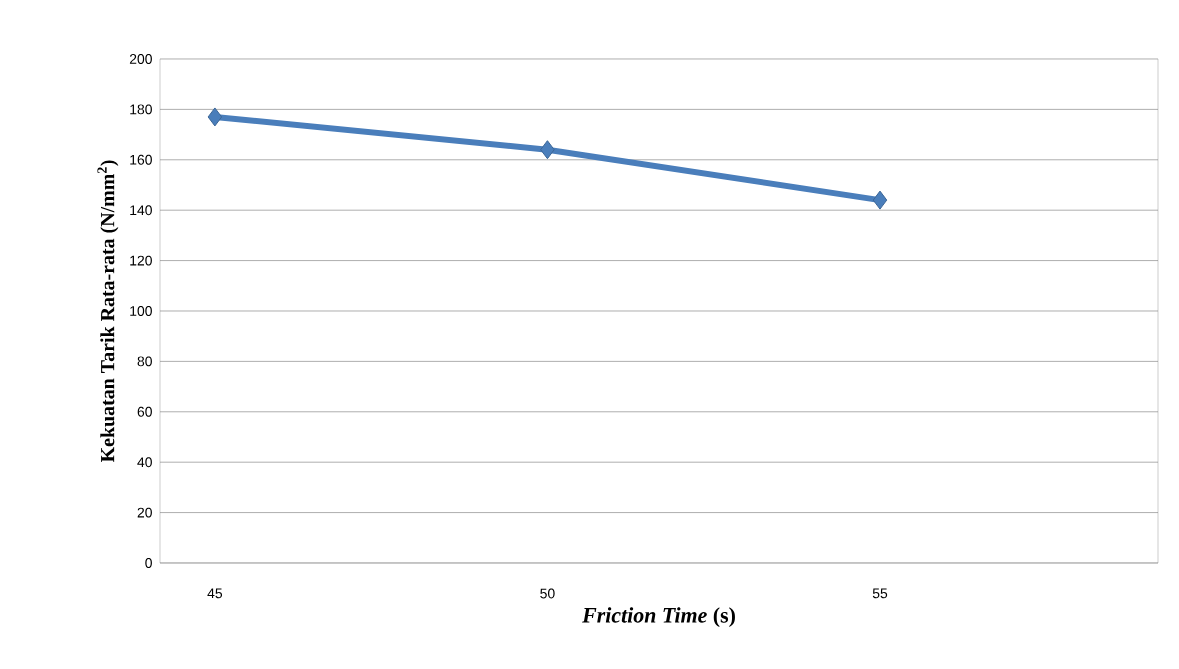 This screenshot has height=669, width=1179. What do you see at coordinates (880, 593) in the screenshot?
I see `x-tick-label: 55` at bounding box center [880, 593].